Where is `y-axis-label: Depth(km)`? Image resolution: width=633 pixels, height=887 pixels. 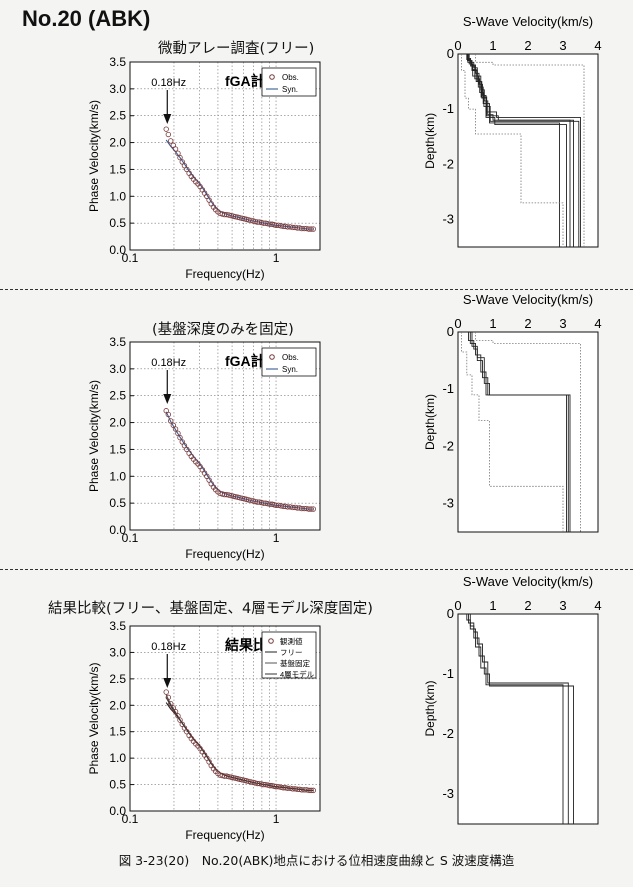
y-axis-label: Depth(km) is located at coordinates (430, 422).